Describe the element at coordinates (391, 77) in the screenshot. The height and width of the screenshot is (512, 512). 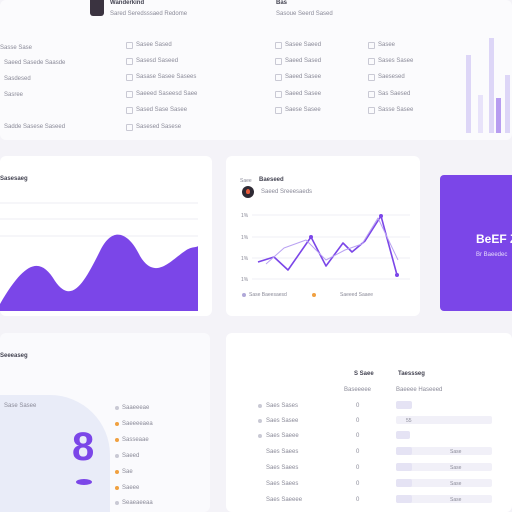
I see `checklist-item: Saesesed` at that location.